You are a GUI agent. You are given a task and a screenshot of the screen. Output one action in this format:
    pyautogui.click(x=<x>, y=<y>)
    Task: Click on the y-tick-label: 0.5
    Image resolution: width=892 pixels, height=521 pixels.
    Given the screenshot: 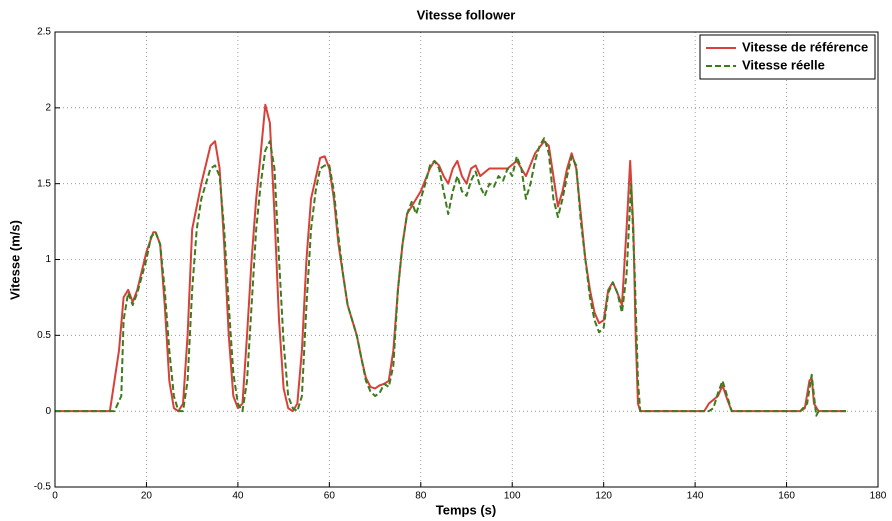 What is the action you would take?
    pyautogui.click(x=44, y=335)
    